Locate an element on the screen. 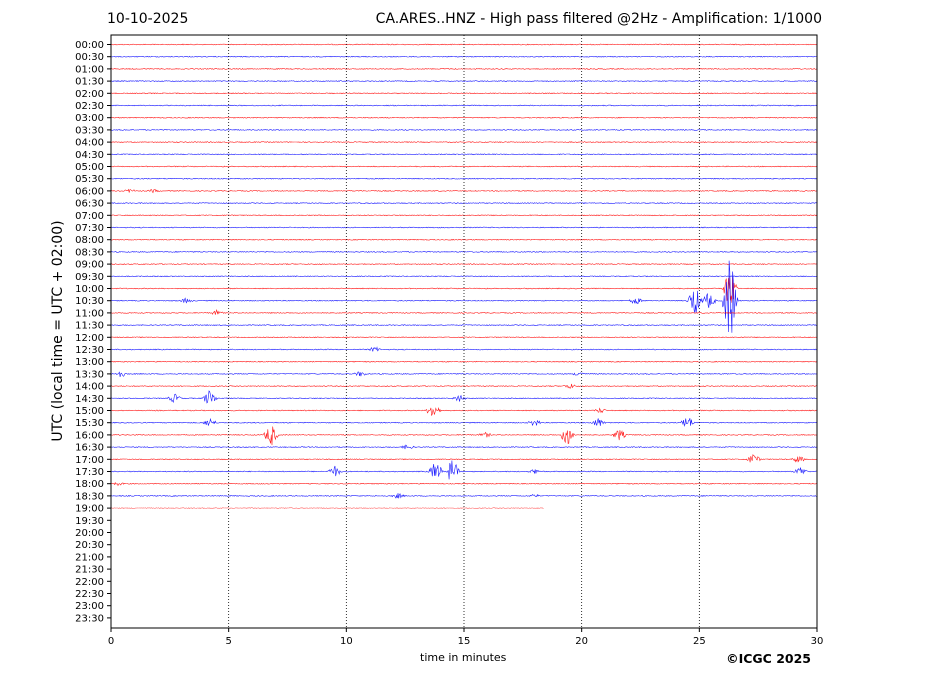  y-tick-label: 08:30 is located at coordinates (89, 252).